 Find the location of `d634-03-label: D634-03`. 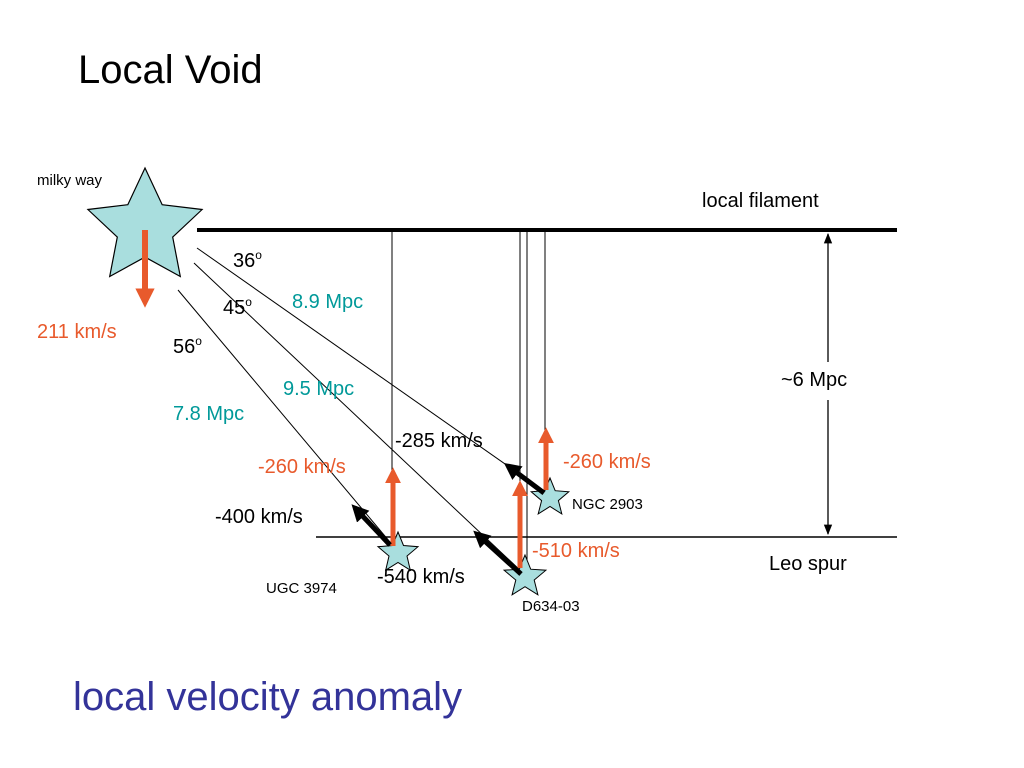

d634-03-label: D634-03 is located at coordinates (551, 606).